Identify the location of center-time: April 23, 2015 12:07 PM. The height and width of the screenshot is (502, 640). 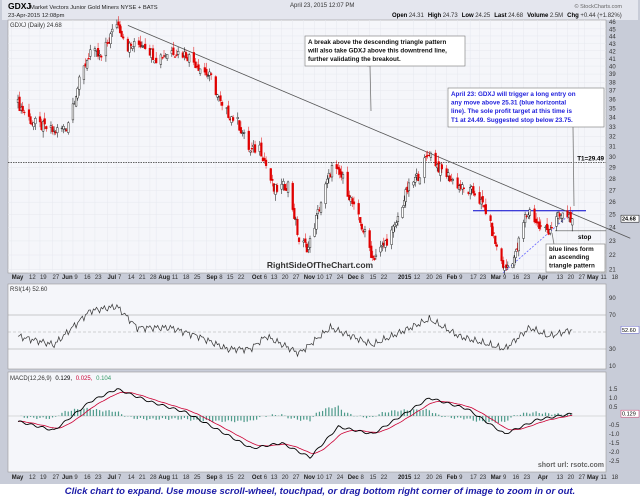
(322, 6).